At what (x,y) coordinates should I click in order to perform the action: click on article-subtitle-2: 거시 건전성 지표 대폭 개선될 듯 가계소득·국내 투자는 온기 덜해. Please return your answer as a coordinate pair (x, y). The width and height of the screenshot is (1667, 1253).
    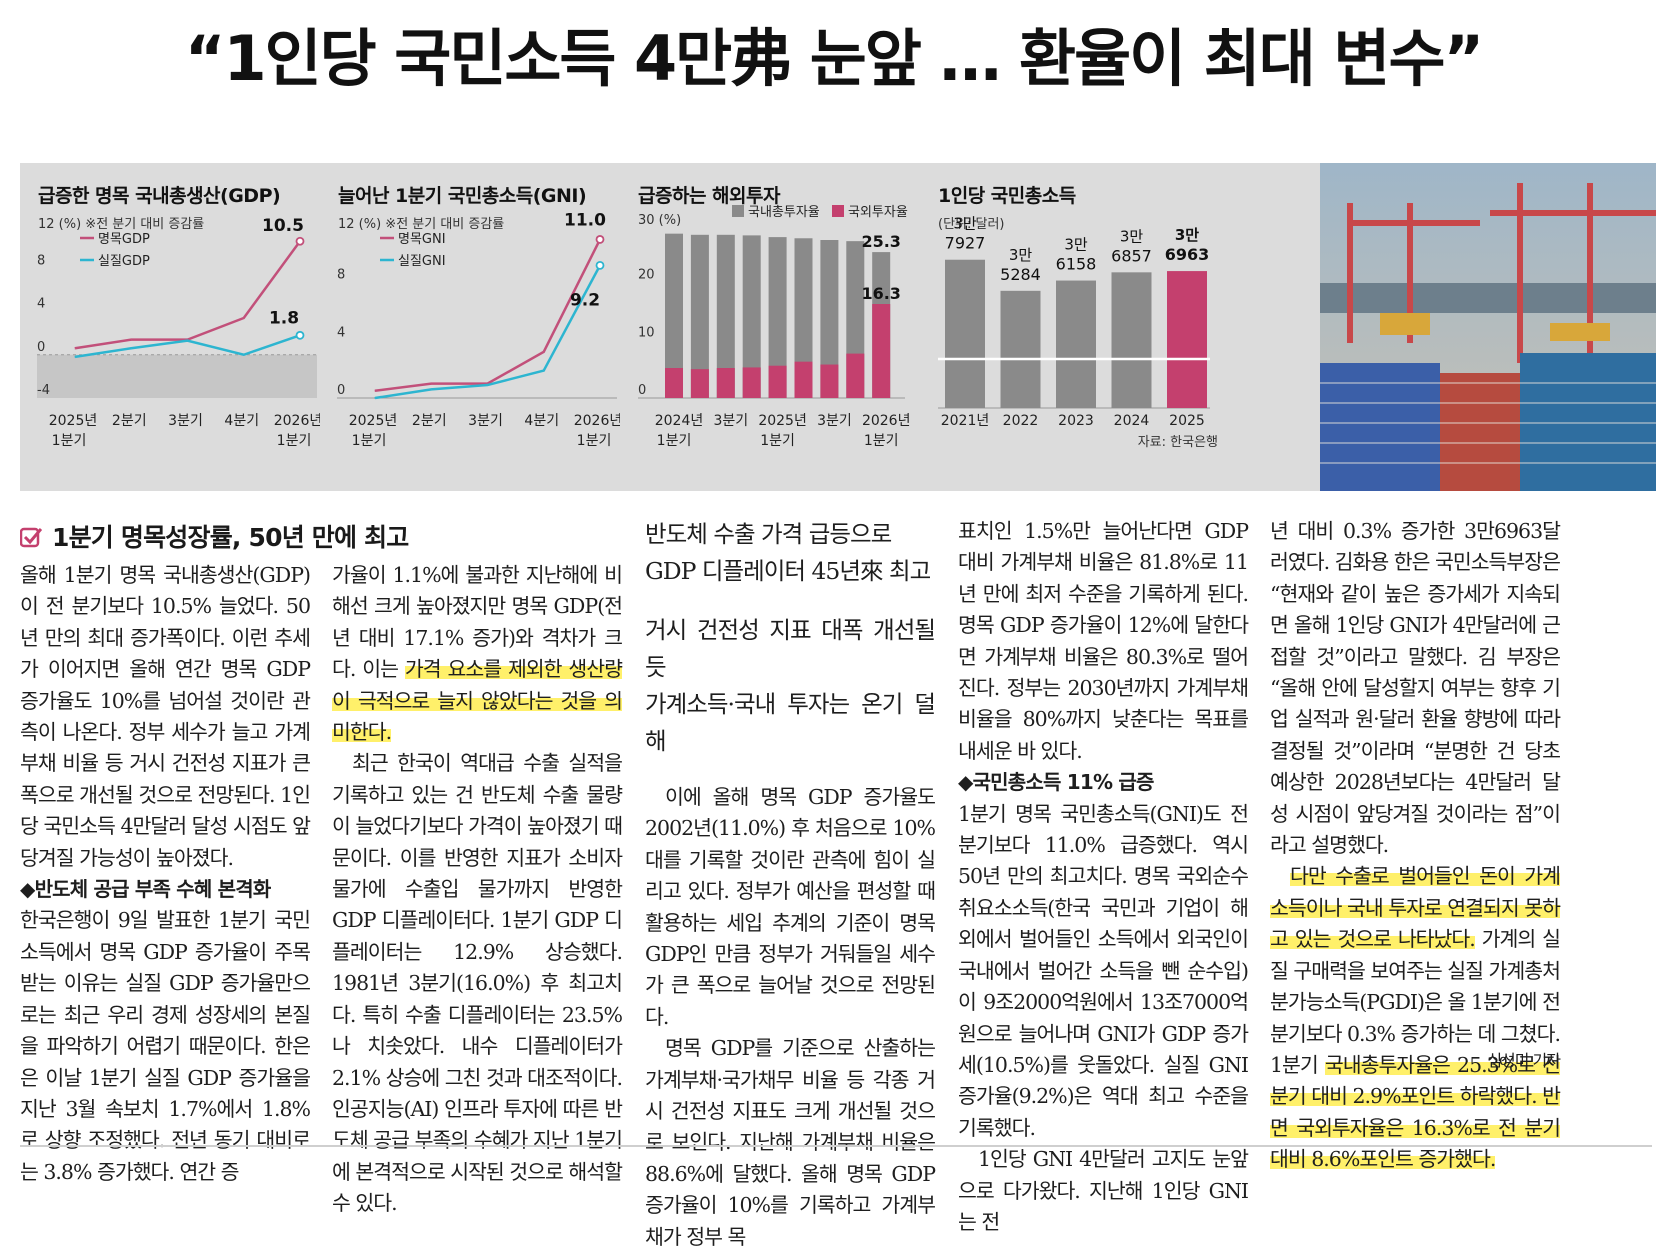
    Looking at the image, I should click on (790, 686).